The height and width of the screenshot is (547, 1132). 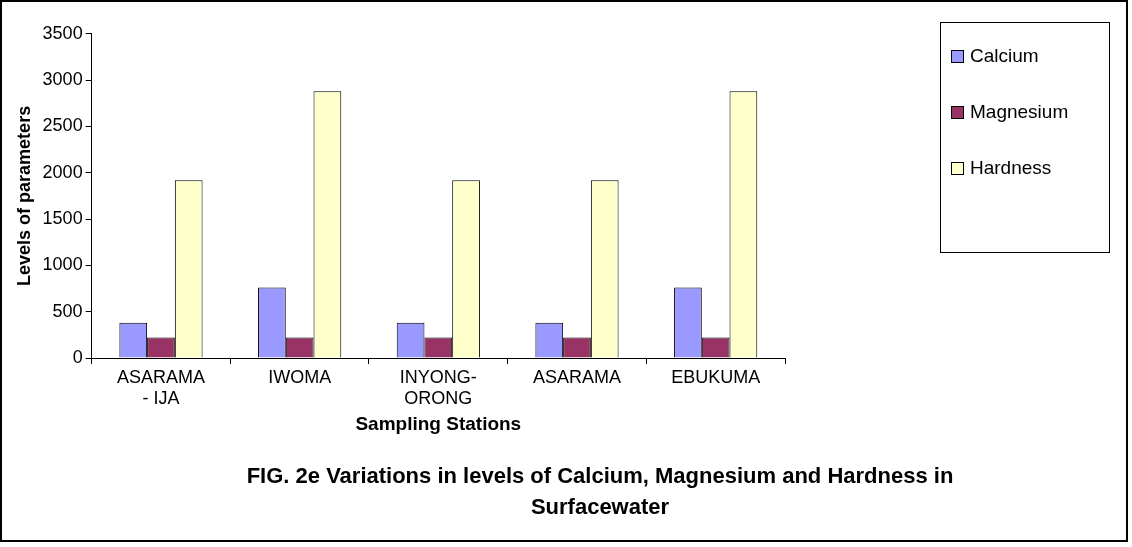 What do you see at coordinates (62, 218) in the screenshot?
I see `y-tick-label: 1500` at bounding box center [62, 218].